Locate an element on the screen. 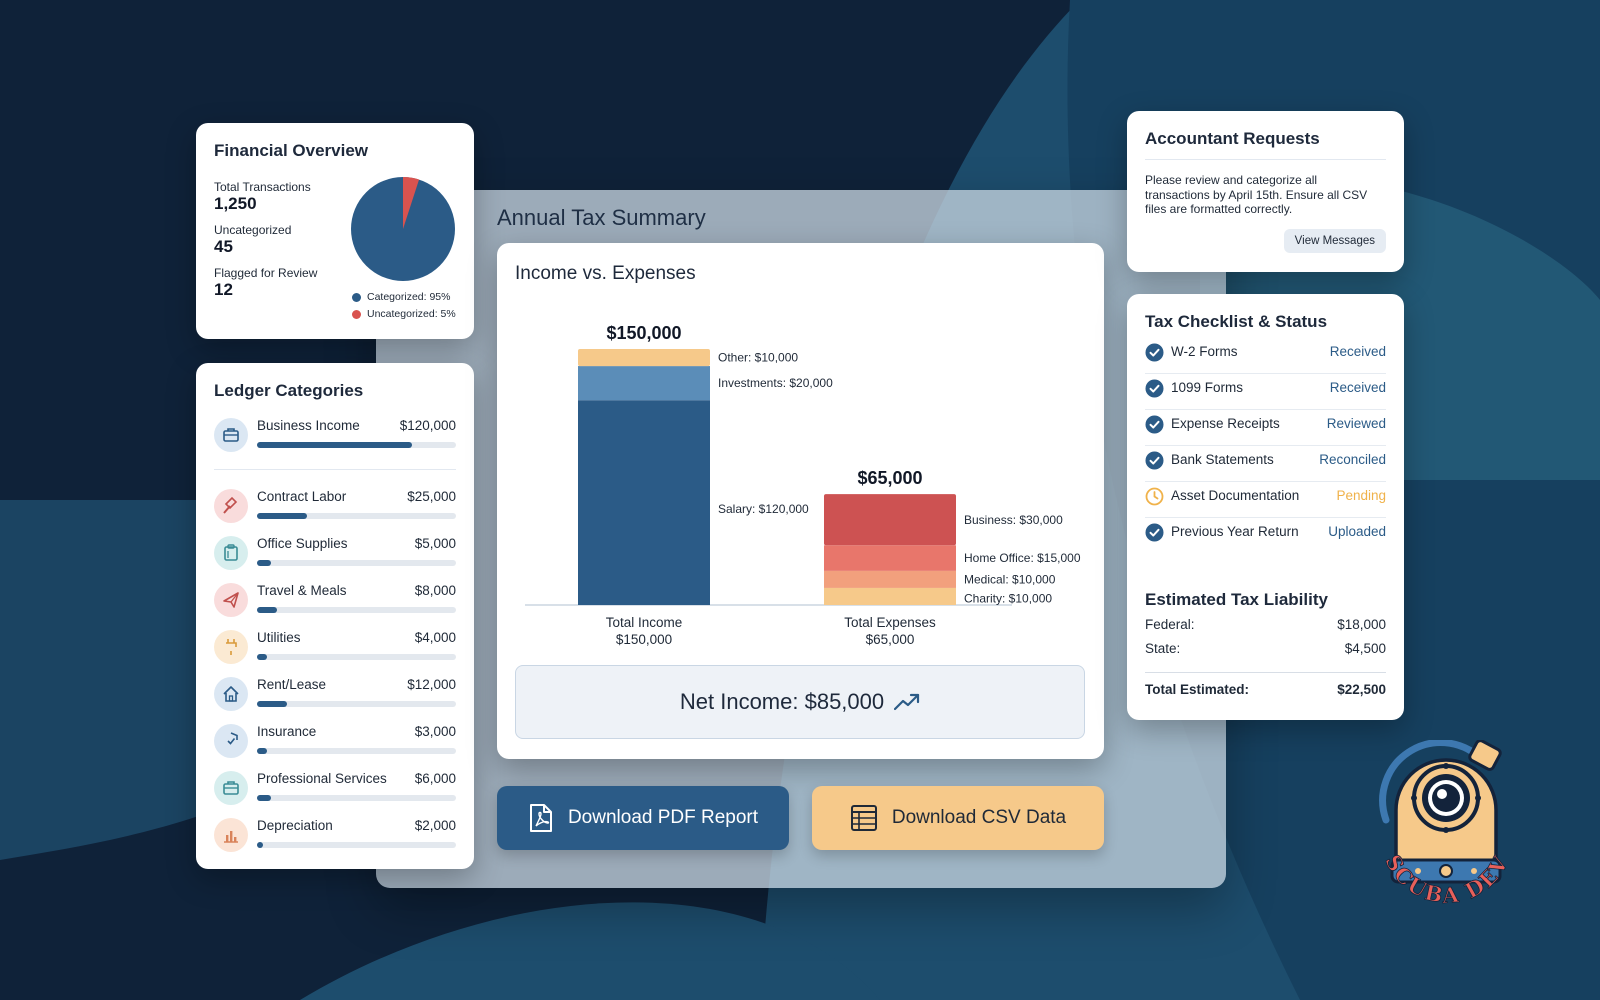  accountant-title: Accountant Requests is located at coordinates (1232, 138).